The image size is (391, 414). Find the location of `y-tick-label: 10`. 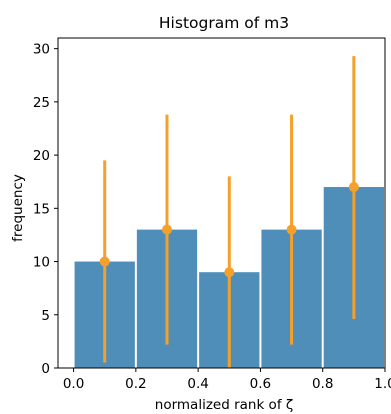

y-tick-label: 10 is located at coordinates (41, 263).